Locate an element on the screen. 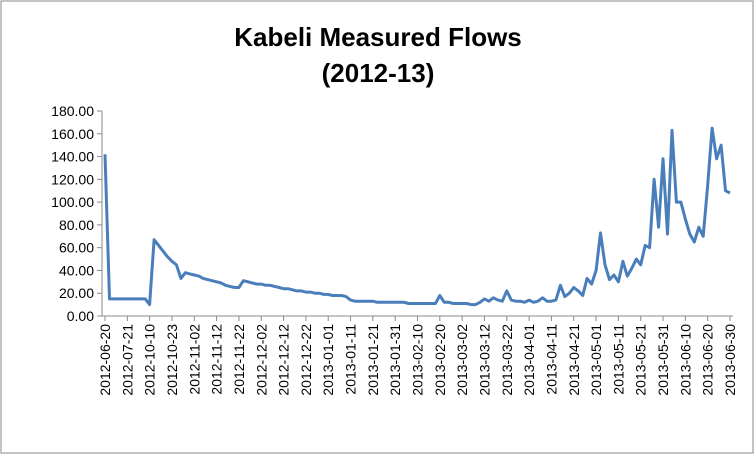  y-tick-label: 60.00 is located at coordinates (76, 248).